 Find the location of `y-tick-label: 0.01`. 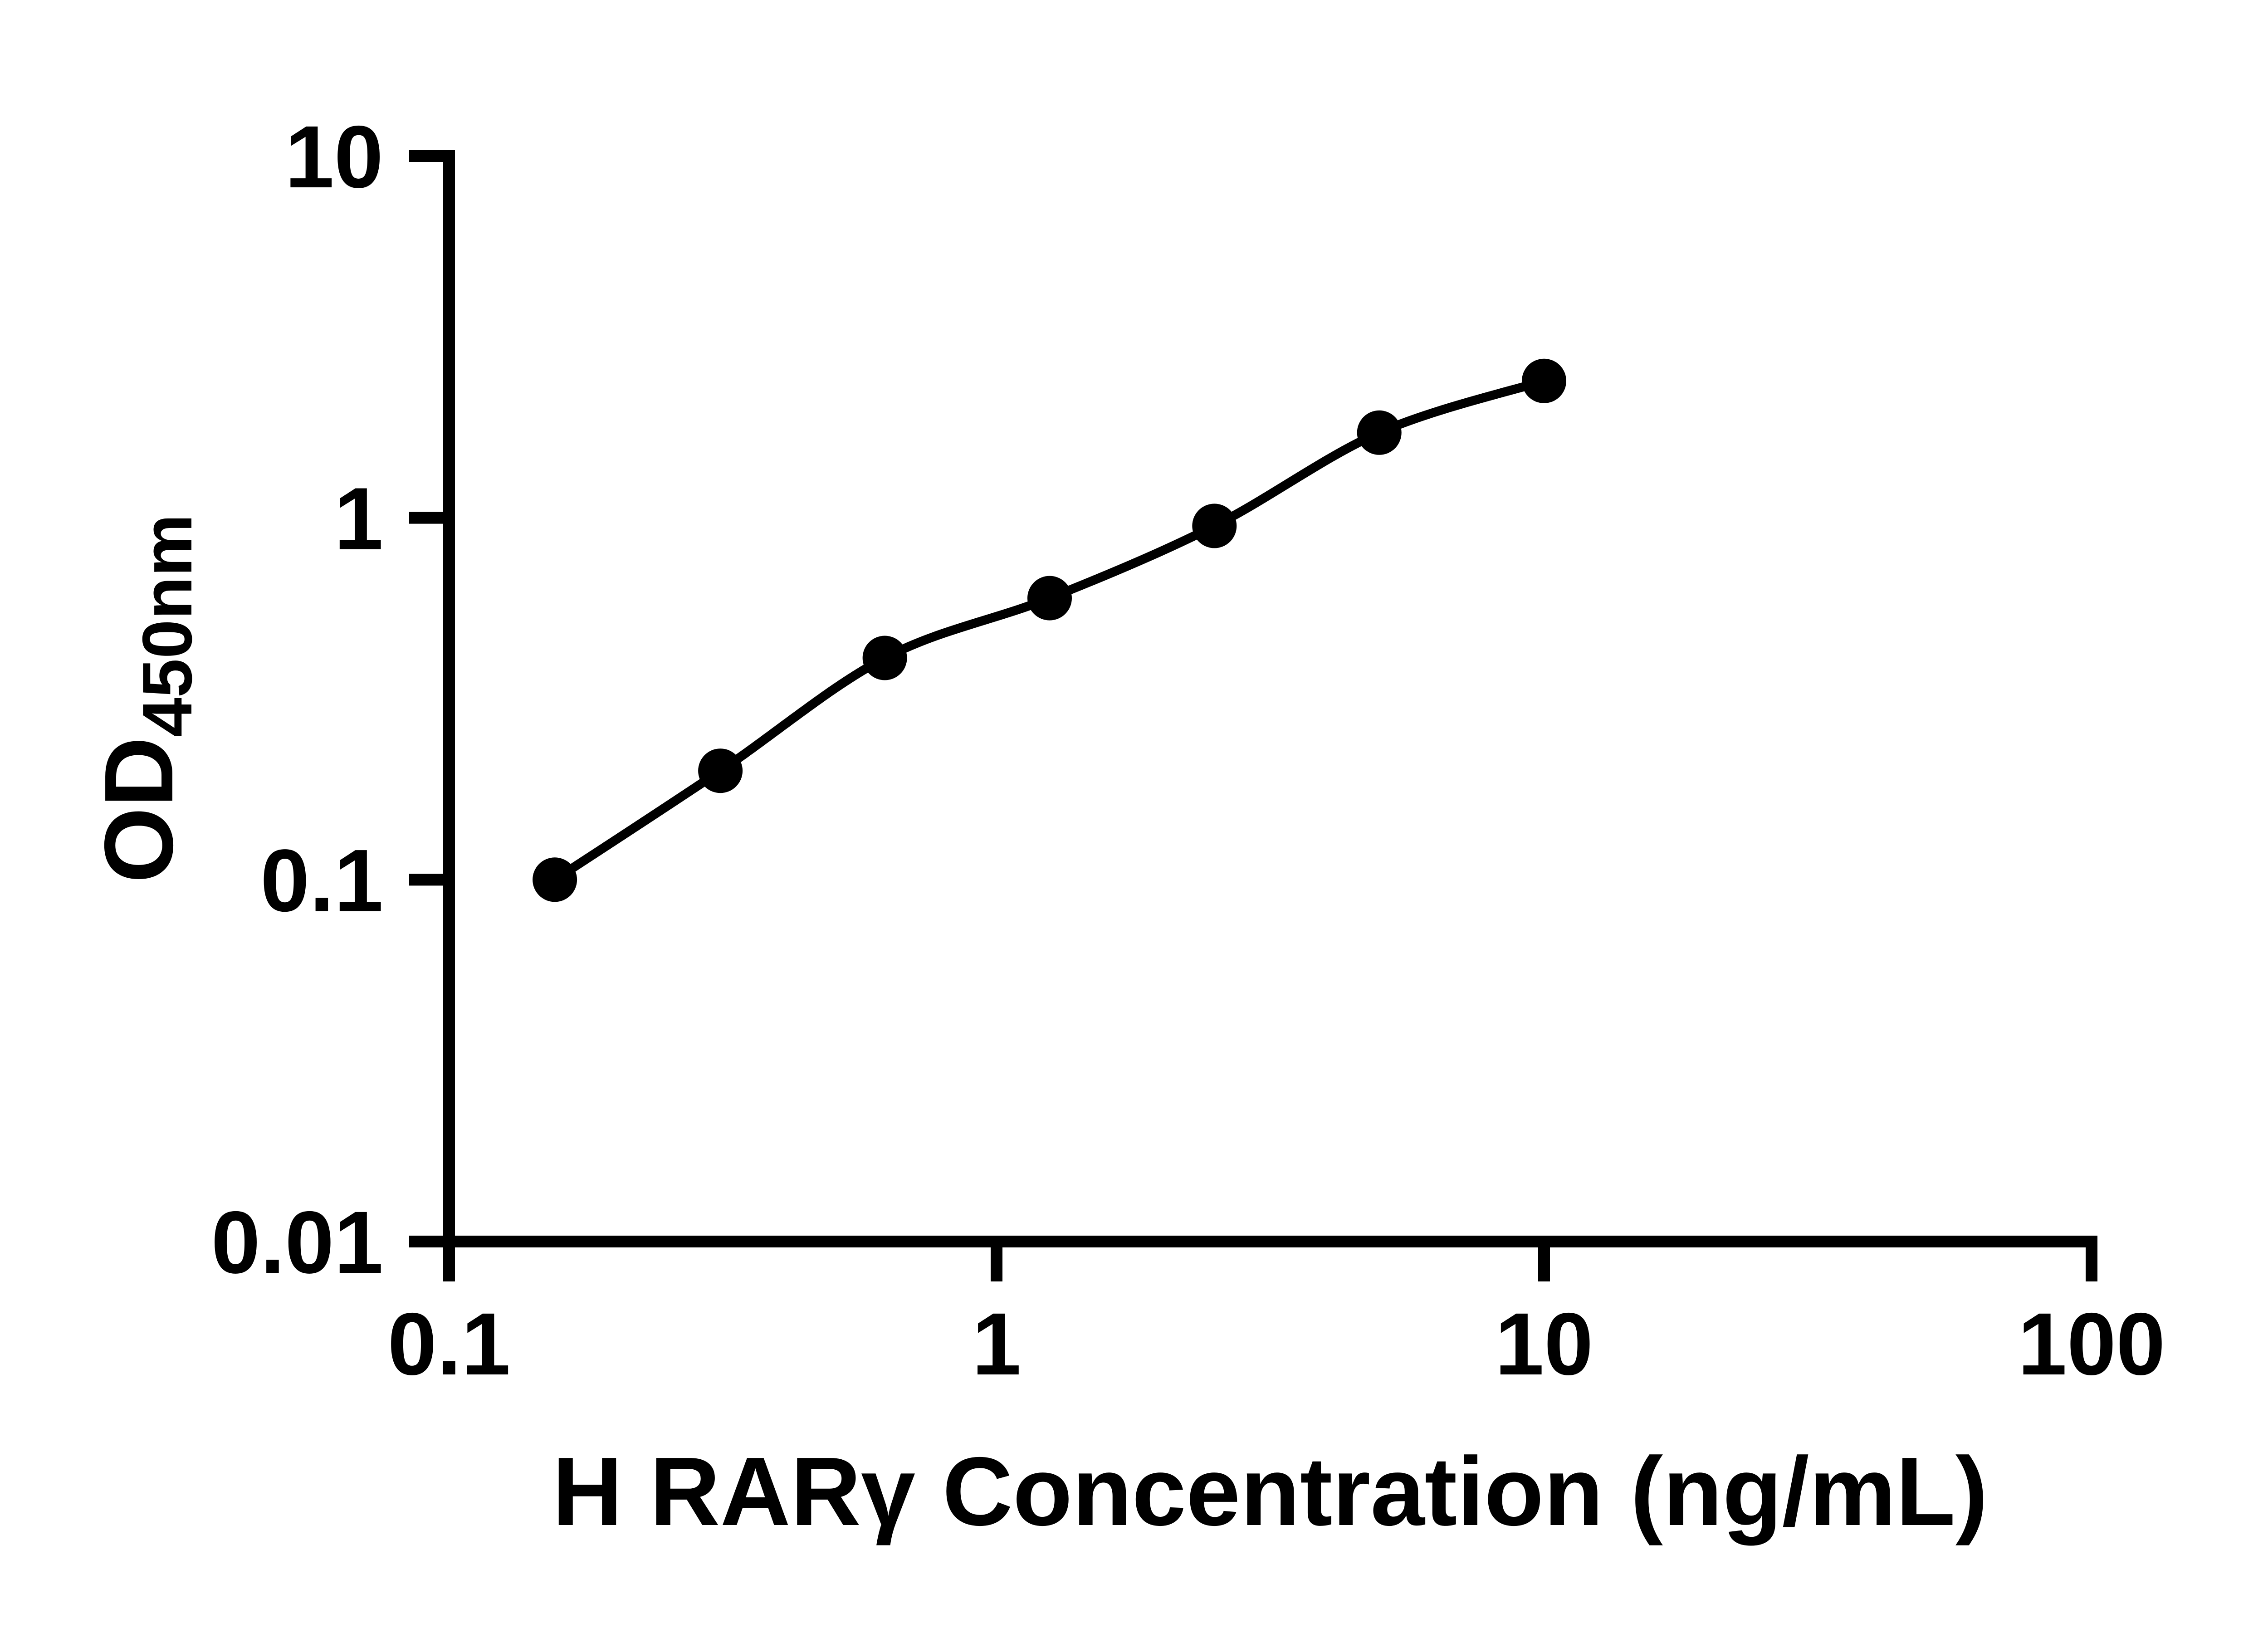

y-tick-label: 0.01 is located at coordinates (297, 1242).